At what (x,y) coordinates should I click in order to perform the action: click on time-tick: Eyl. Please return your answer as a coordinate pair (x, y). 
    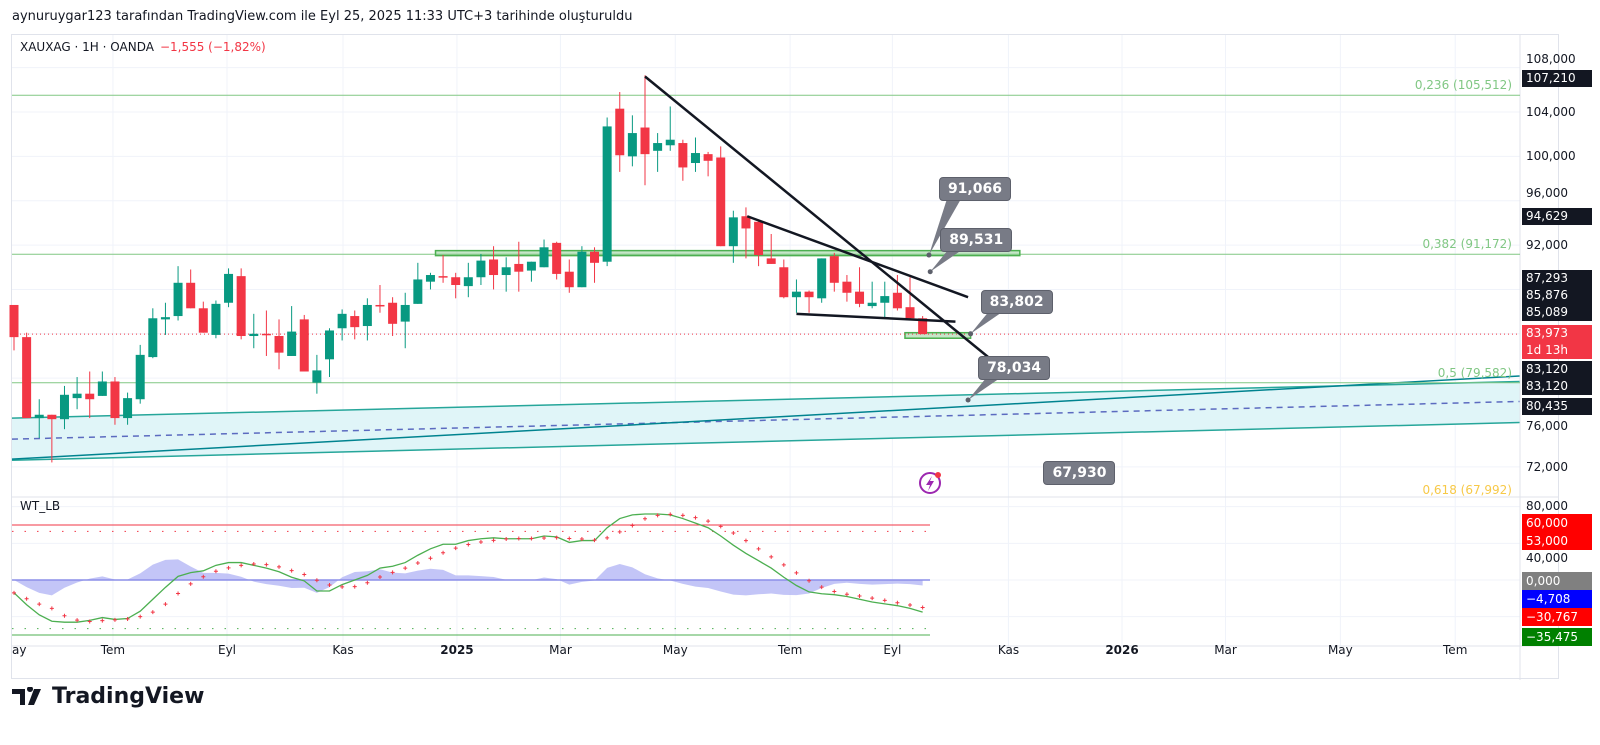
    Looking at the image, I should click on (227, 650).